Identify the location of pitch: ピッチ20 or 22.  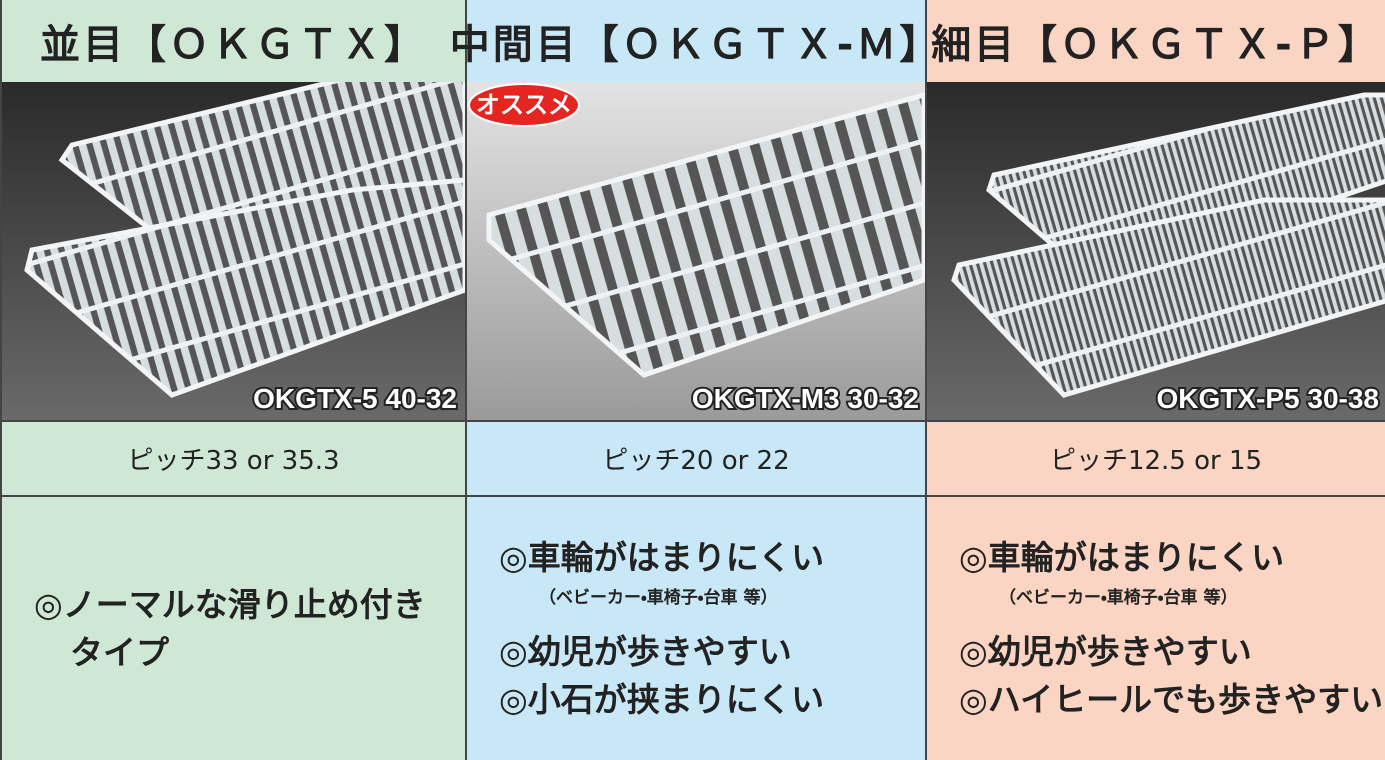
(696, 458).